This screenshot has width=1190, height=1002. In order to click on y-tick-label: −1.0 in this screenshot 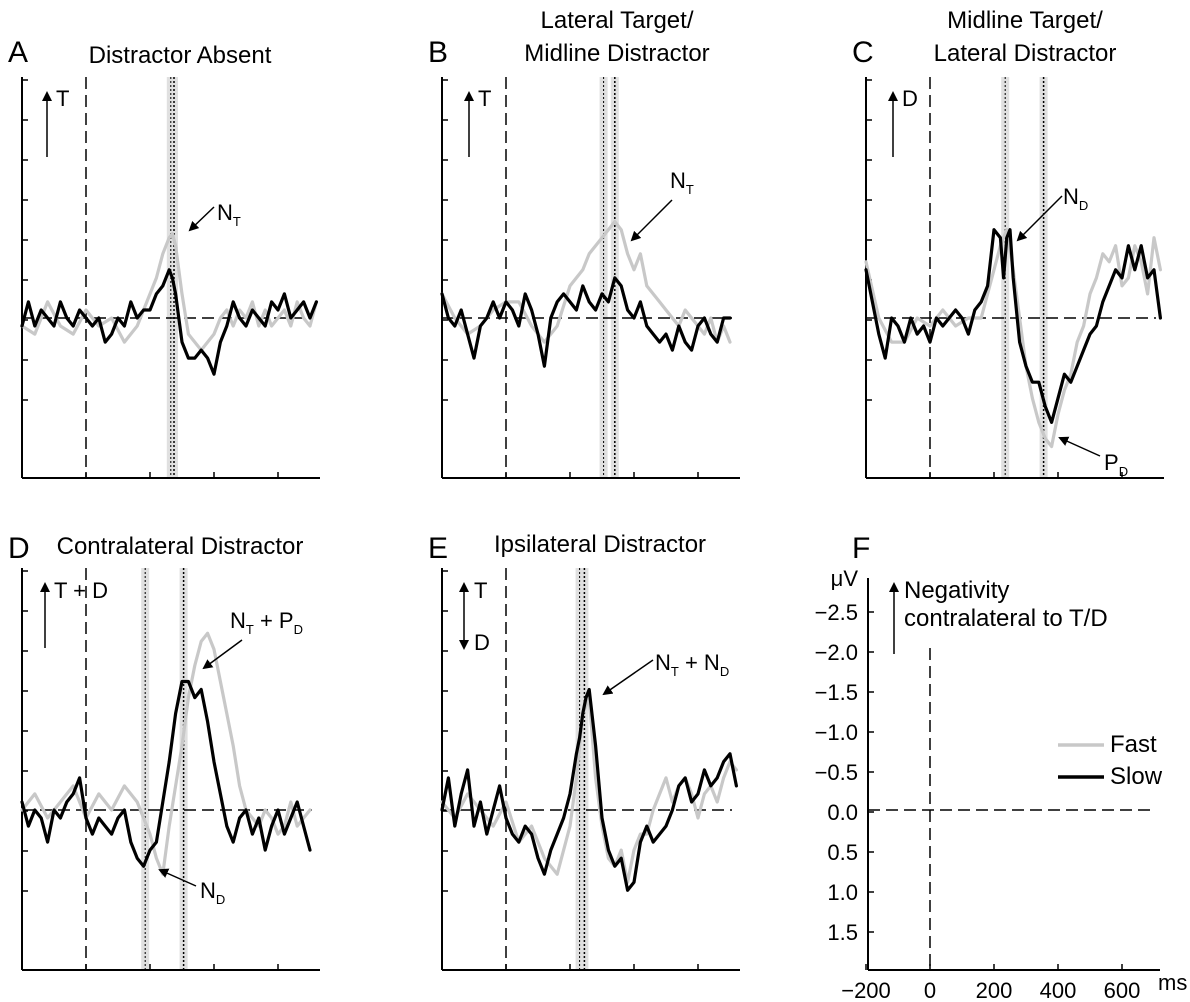, I will do `click(836, 732)`.